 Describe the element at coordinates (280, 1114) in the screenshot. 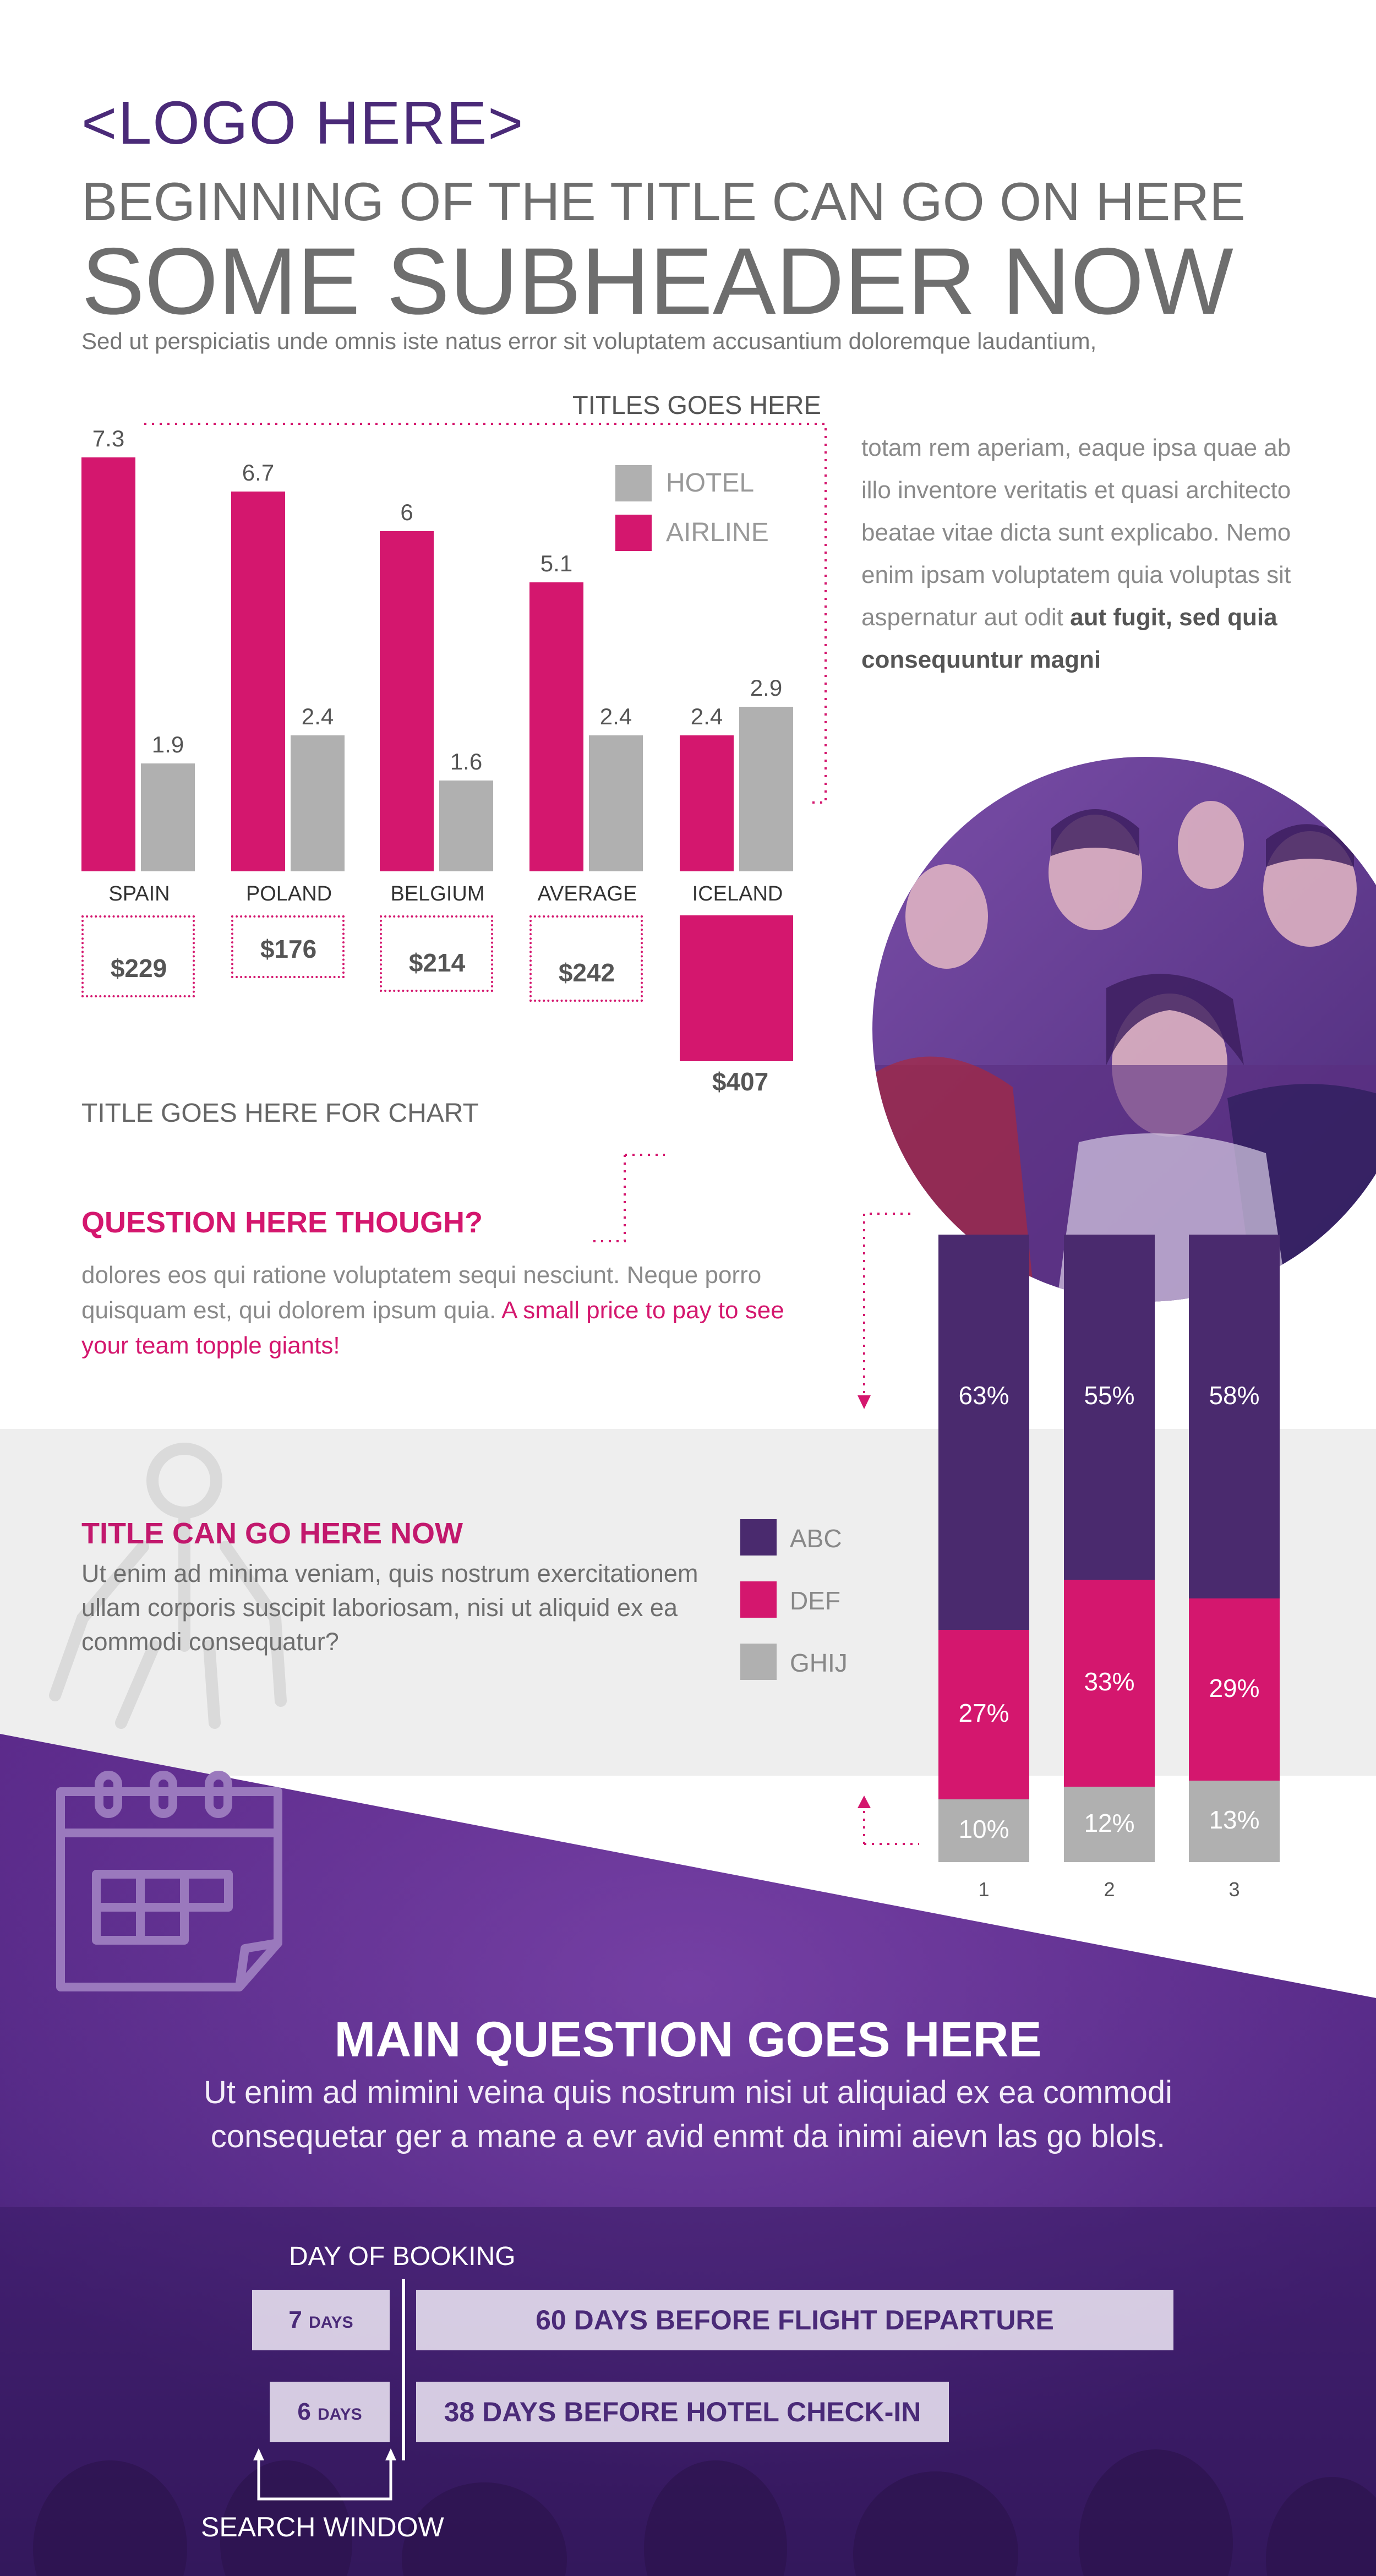

I see `price-chart-title: TITLE GOES HERE FOR CHART` at that location.